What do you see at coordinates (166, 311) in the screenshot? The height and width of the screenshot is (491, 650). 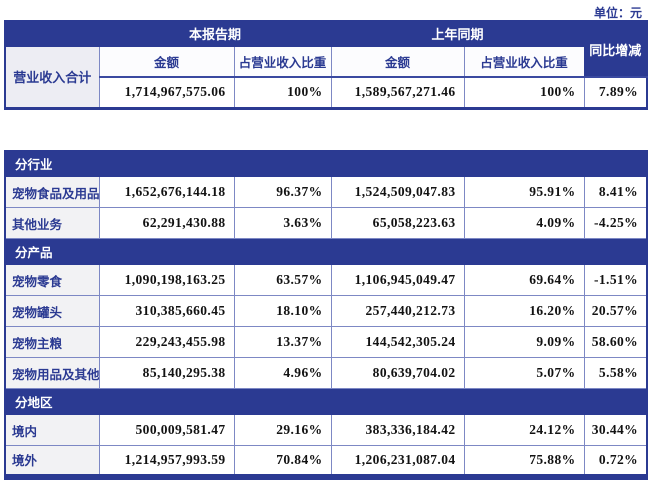 I see `cell-current-amount: 310,385,660.45` at bounding box center [166, 311].